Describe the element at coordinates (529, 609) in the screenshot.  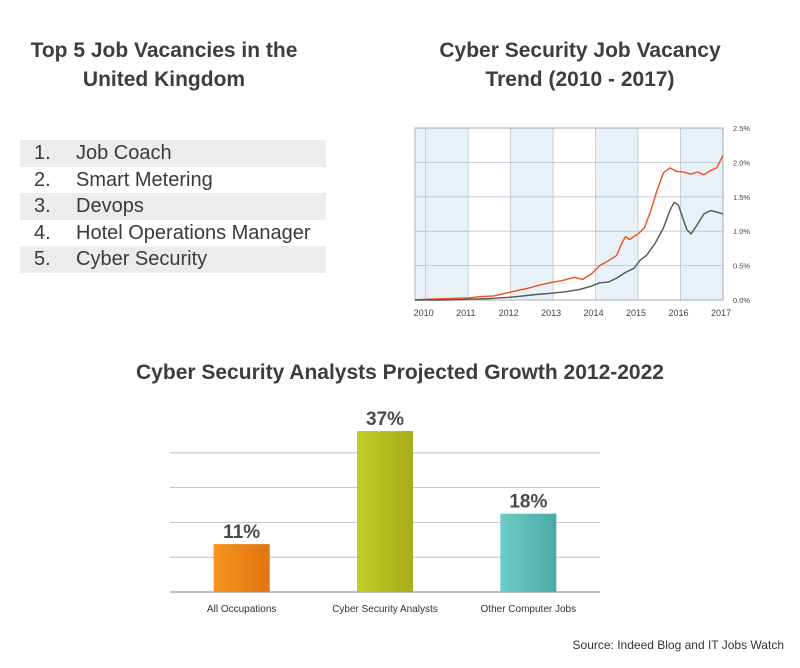
I see `category-label: Other Computer Jobs` at that location.